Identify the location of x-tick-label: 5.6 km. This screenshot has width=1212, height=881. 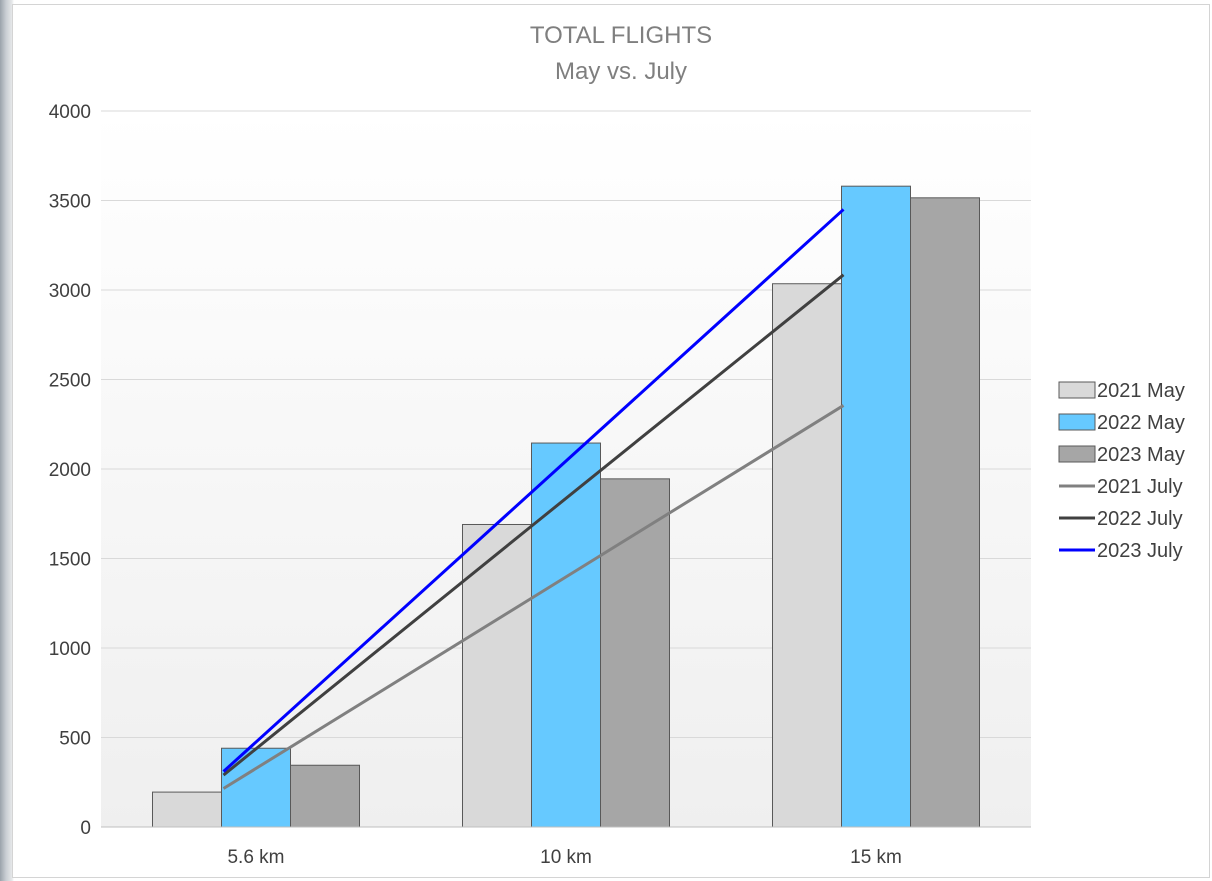
(255, 857).